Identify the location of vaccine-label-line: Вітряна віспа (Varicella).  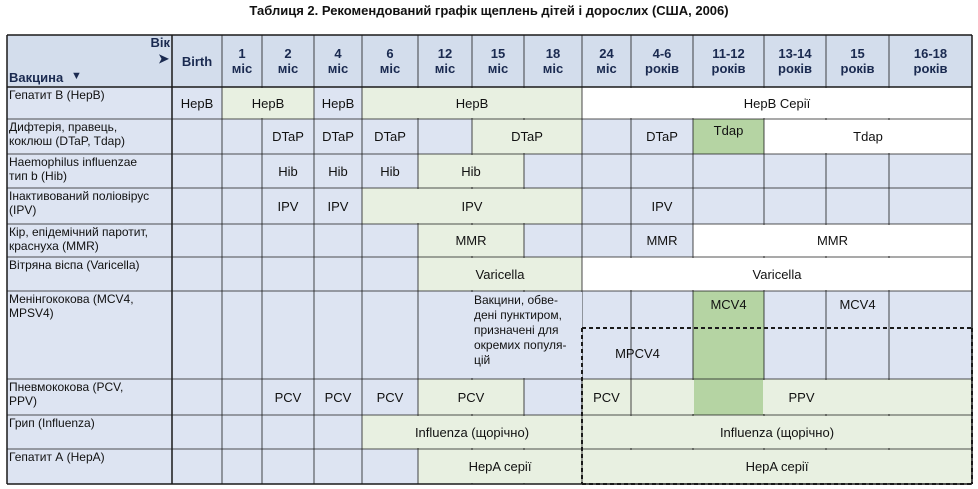
(74, 265).